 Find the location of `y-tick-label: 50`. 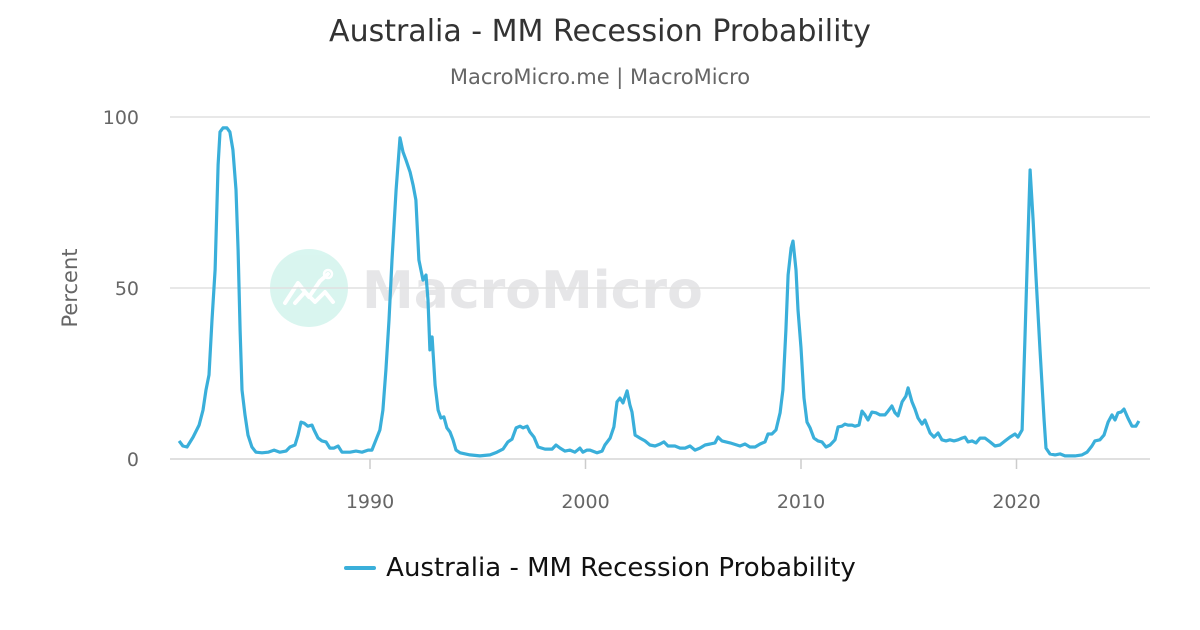

y-tick-label: 50 is located at coordinates (127, 289).